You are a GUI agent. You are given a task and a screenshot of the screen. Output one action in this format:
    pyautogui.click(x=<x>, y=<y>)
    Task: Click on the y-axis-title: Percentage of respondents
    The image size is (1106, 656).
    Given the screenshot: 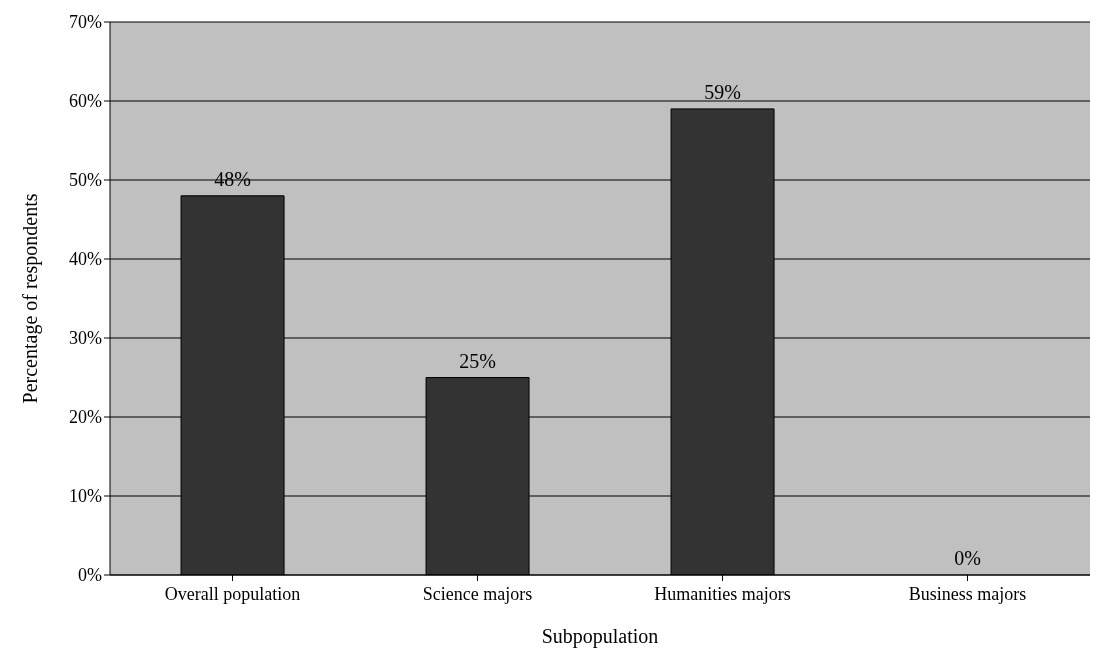 What is the action you would take?
    pyautogui.click(x=31, y=298)
    